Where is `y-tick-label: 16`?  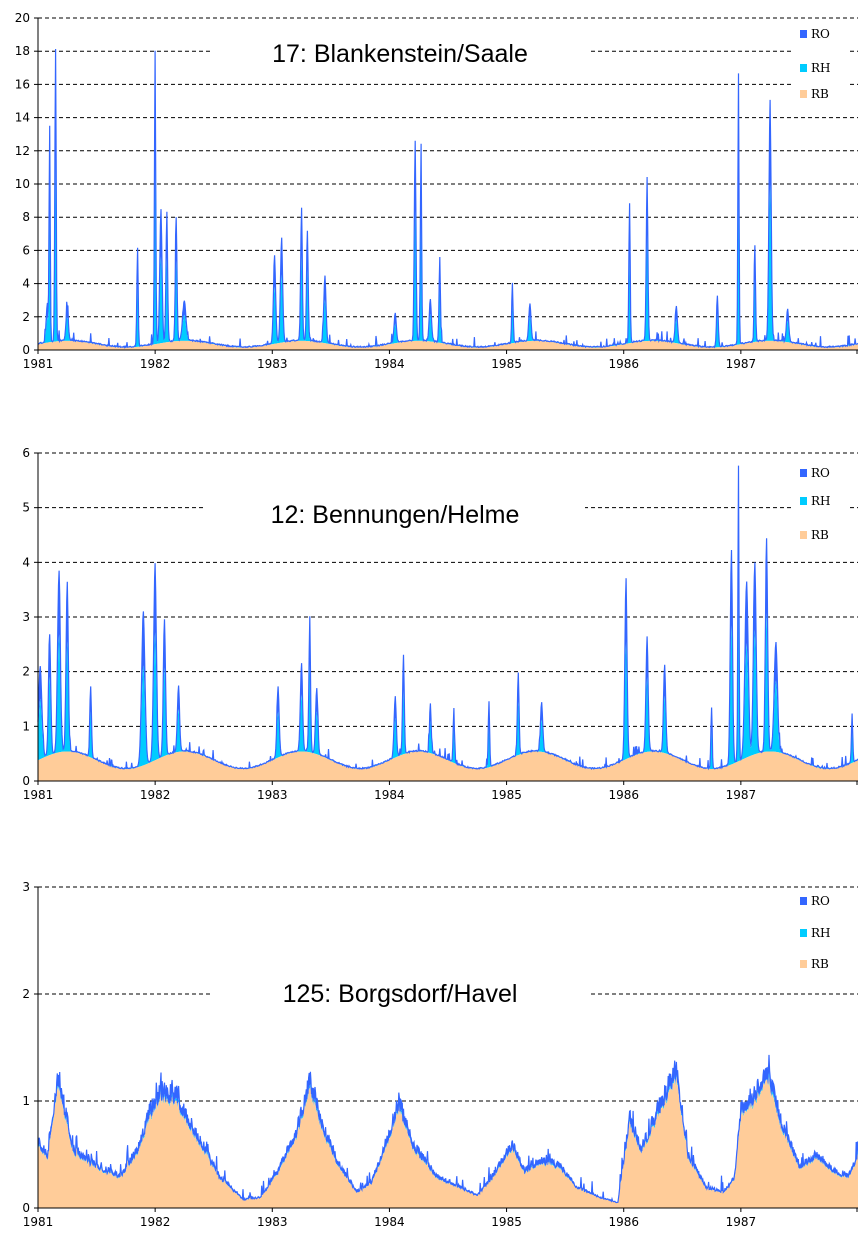 y-tick-label: 16 is located at coordinates (22, 84).